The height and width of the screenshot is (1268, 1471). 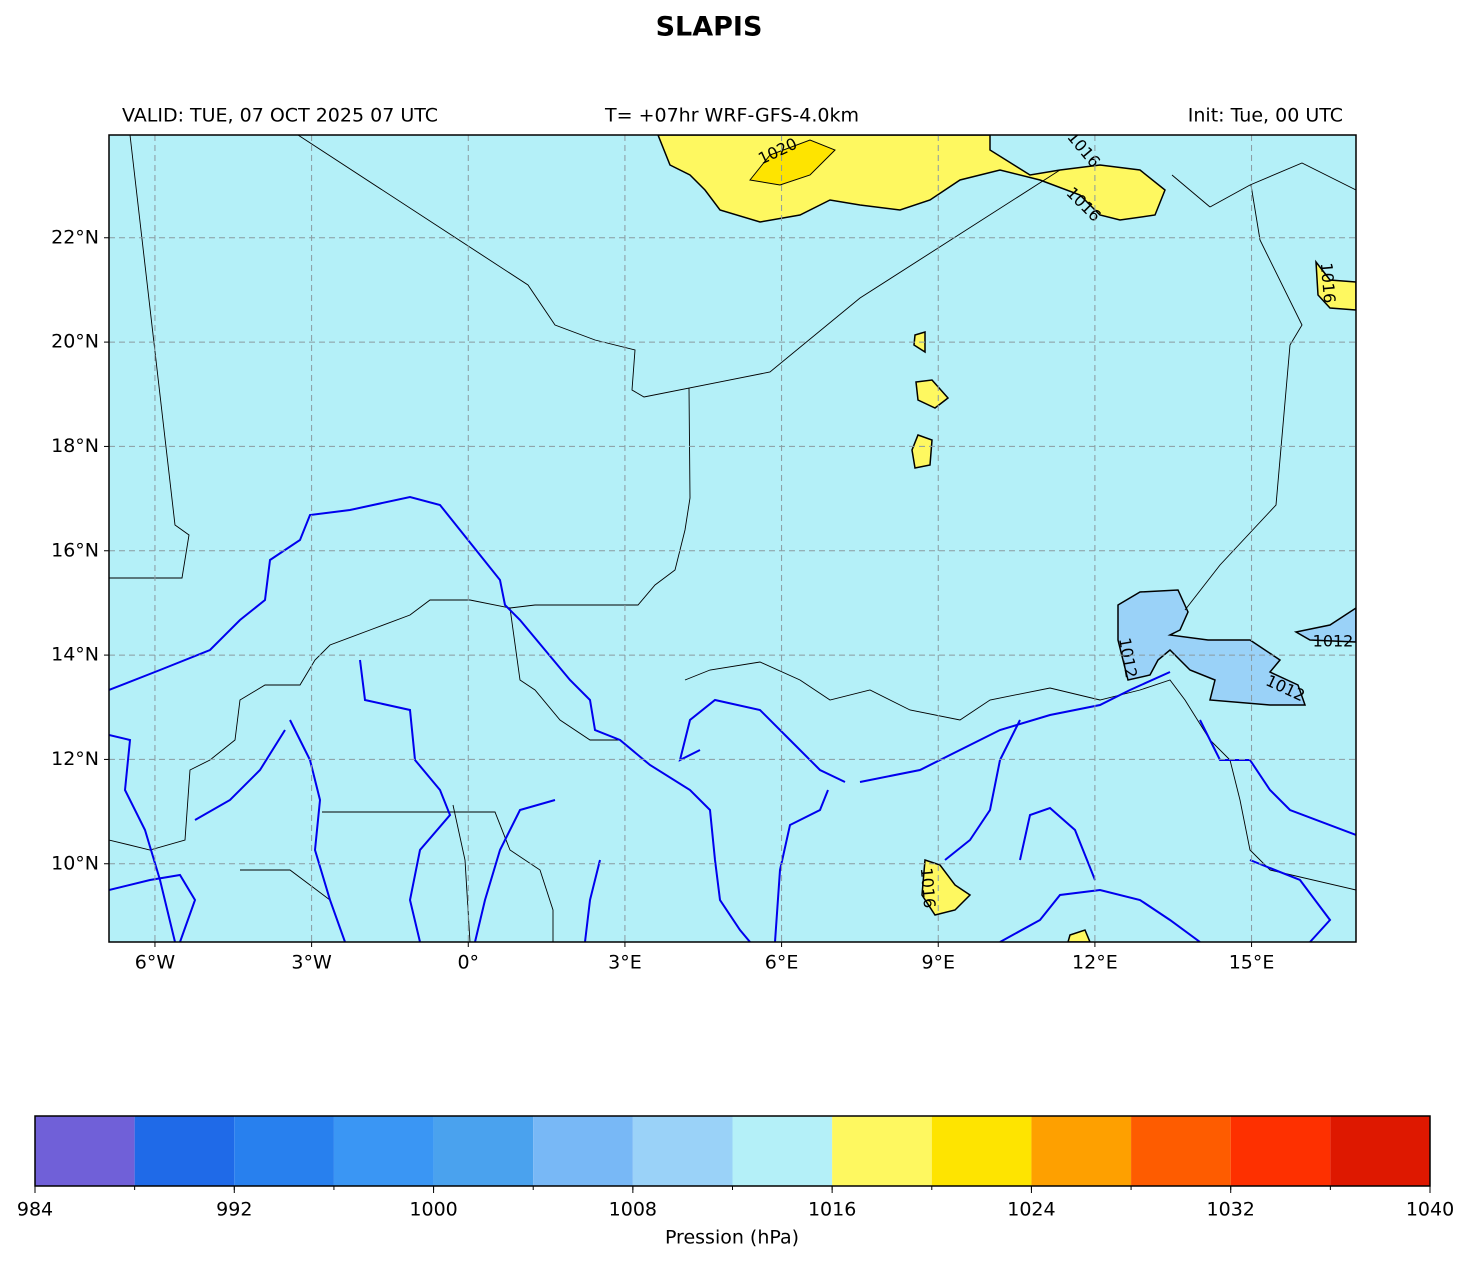 What do you see at coordinates (311, 963) in the screenshot?
I see `x-tick-label: 3°W` at bounding box center [311, 963].